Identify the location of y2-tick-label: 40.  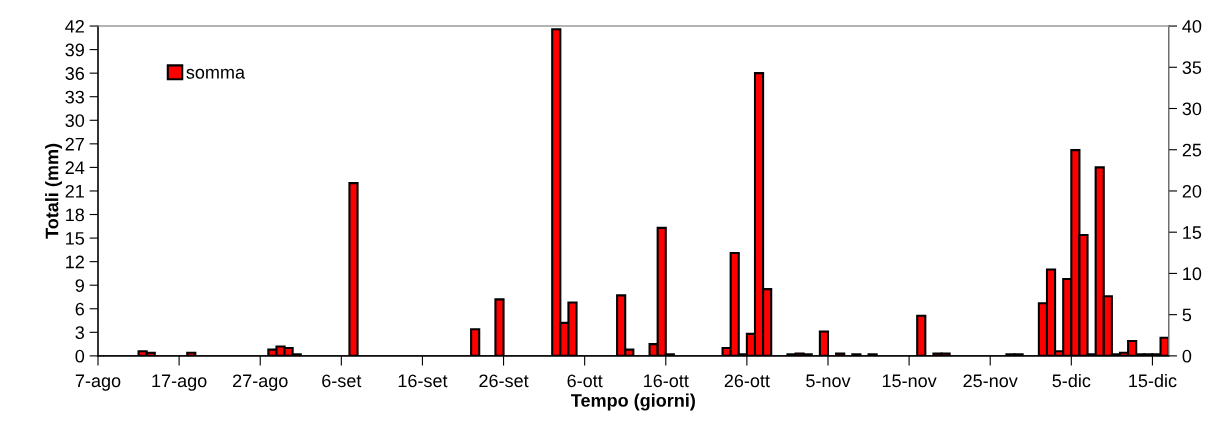
(1192, 26).